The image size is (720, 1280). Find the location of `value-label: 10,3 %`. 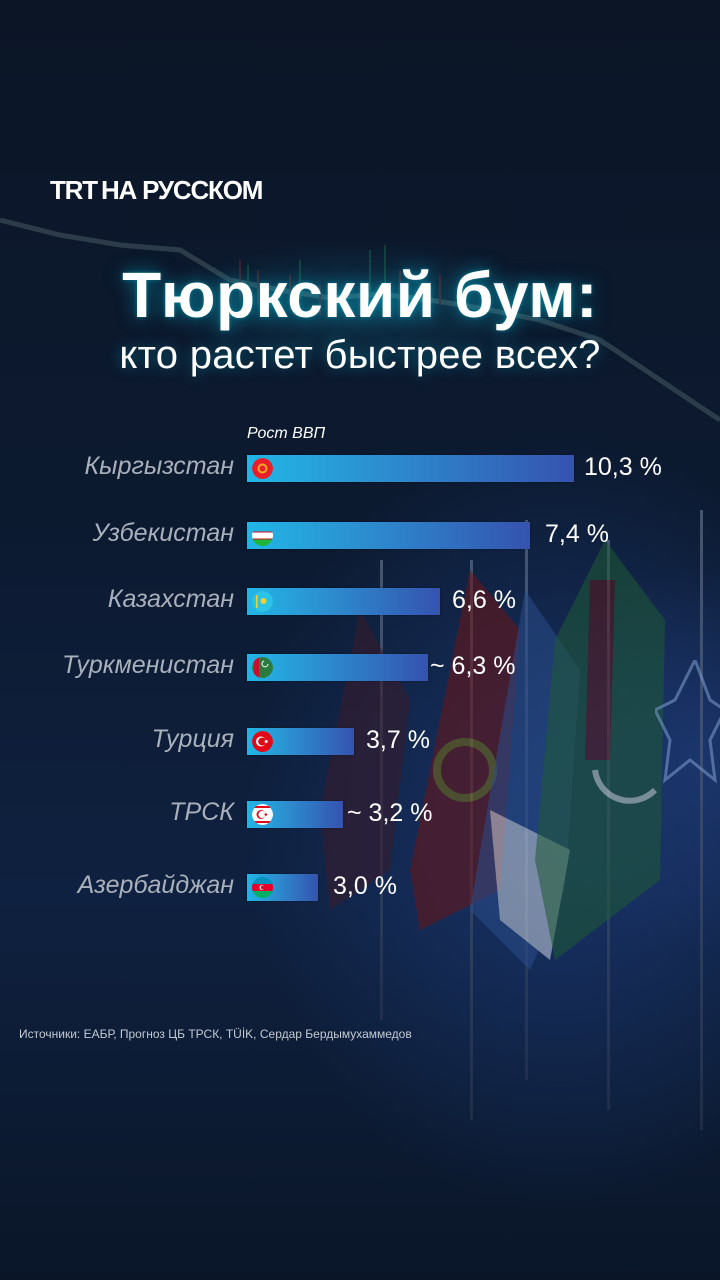

value-label: 10,3 % is located at coordinates (623, 467).